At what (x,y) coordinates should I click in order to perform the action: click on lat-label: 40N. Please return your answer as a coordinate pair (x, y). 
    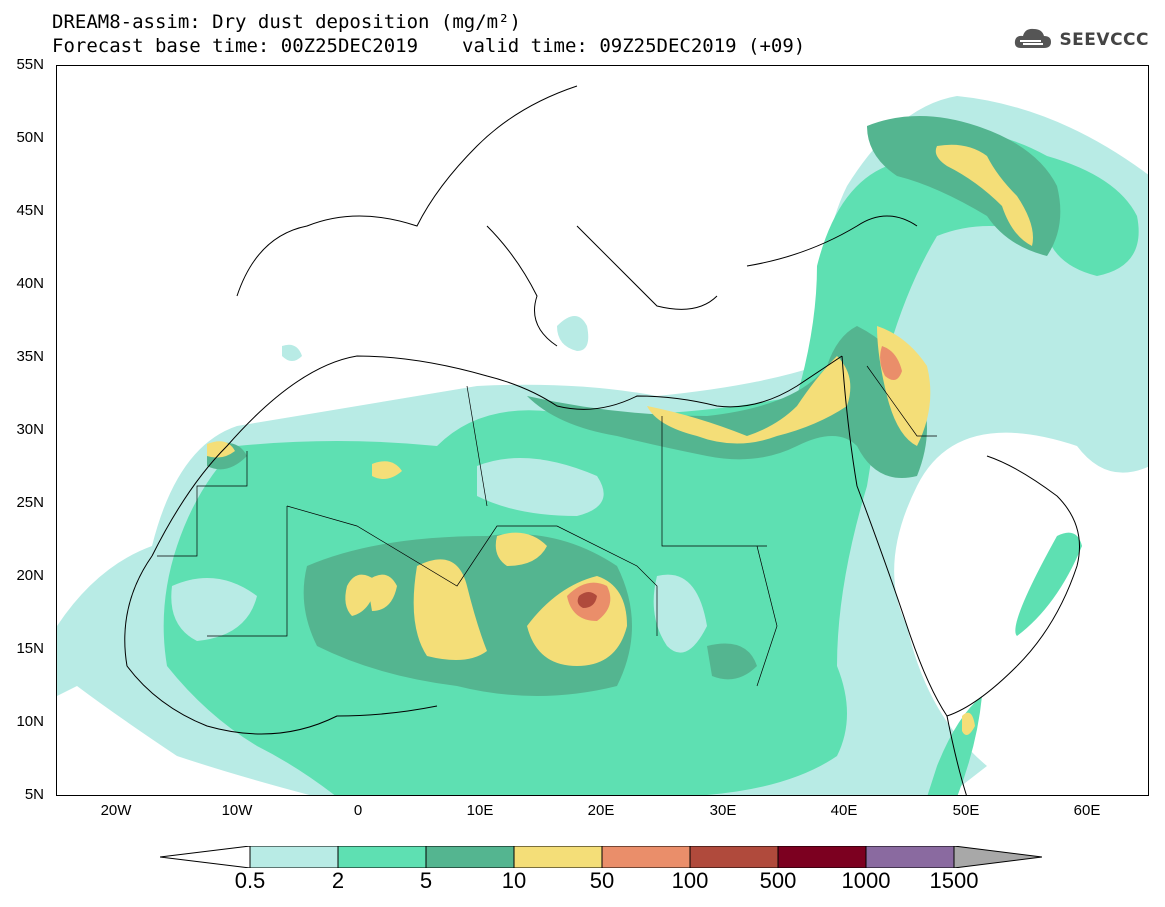
    Looking at the image, I should click on (25, 283).